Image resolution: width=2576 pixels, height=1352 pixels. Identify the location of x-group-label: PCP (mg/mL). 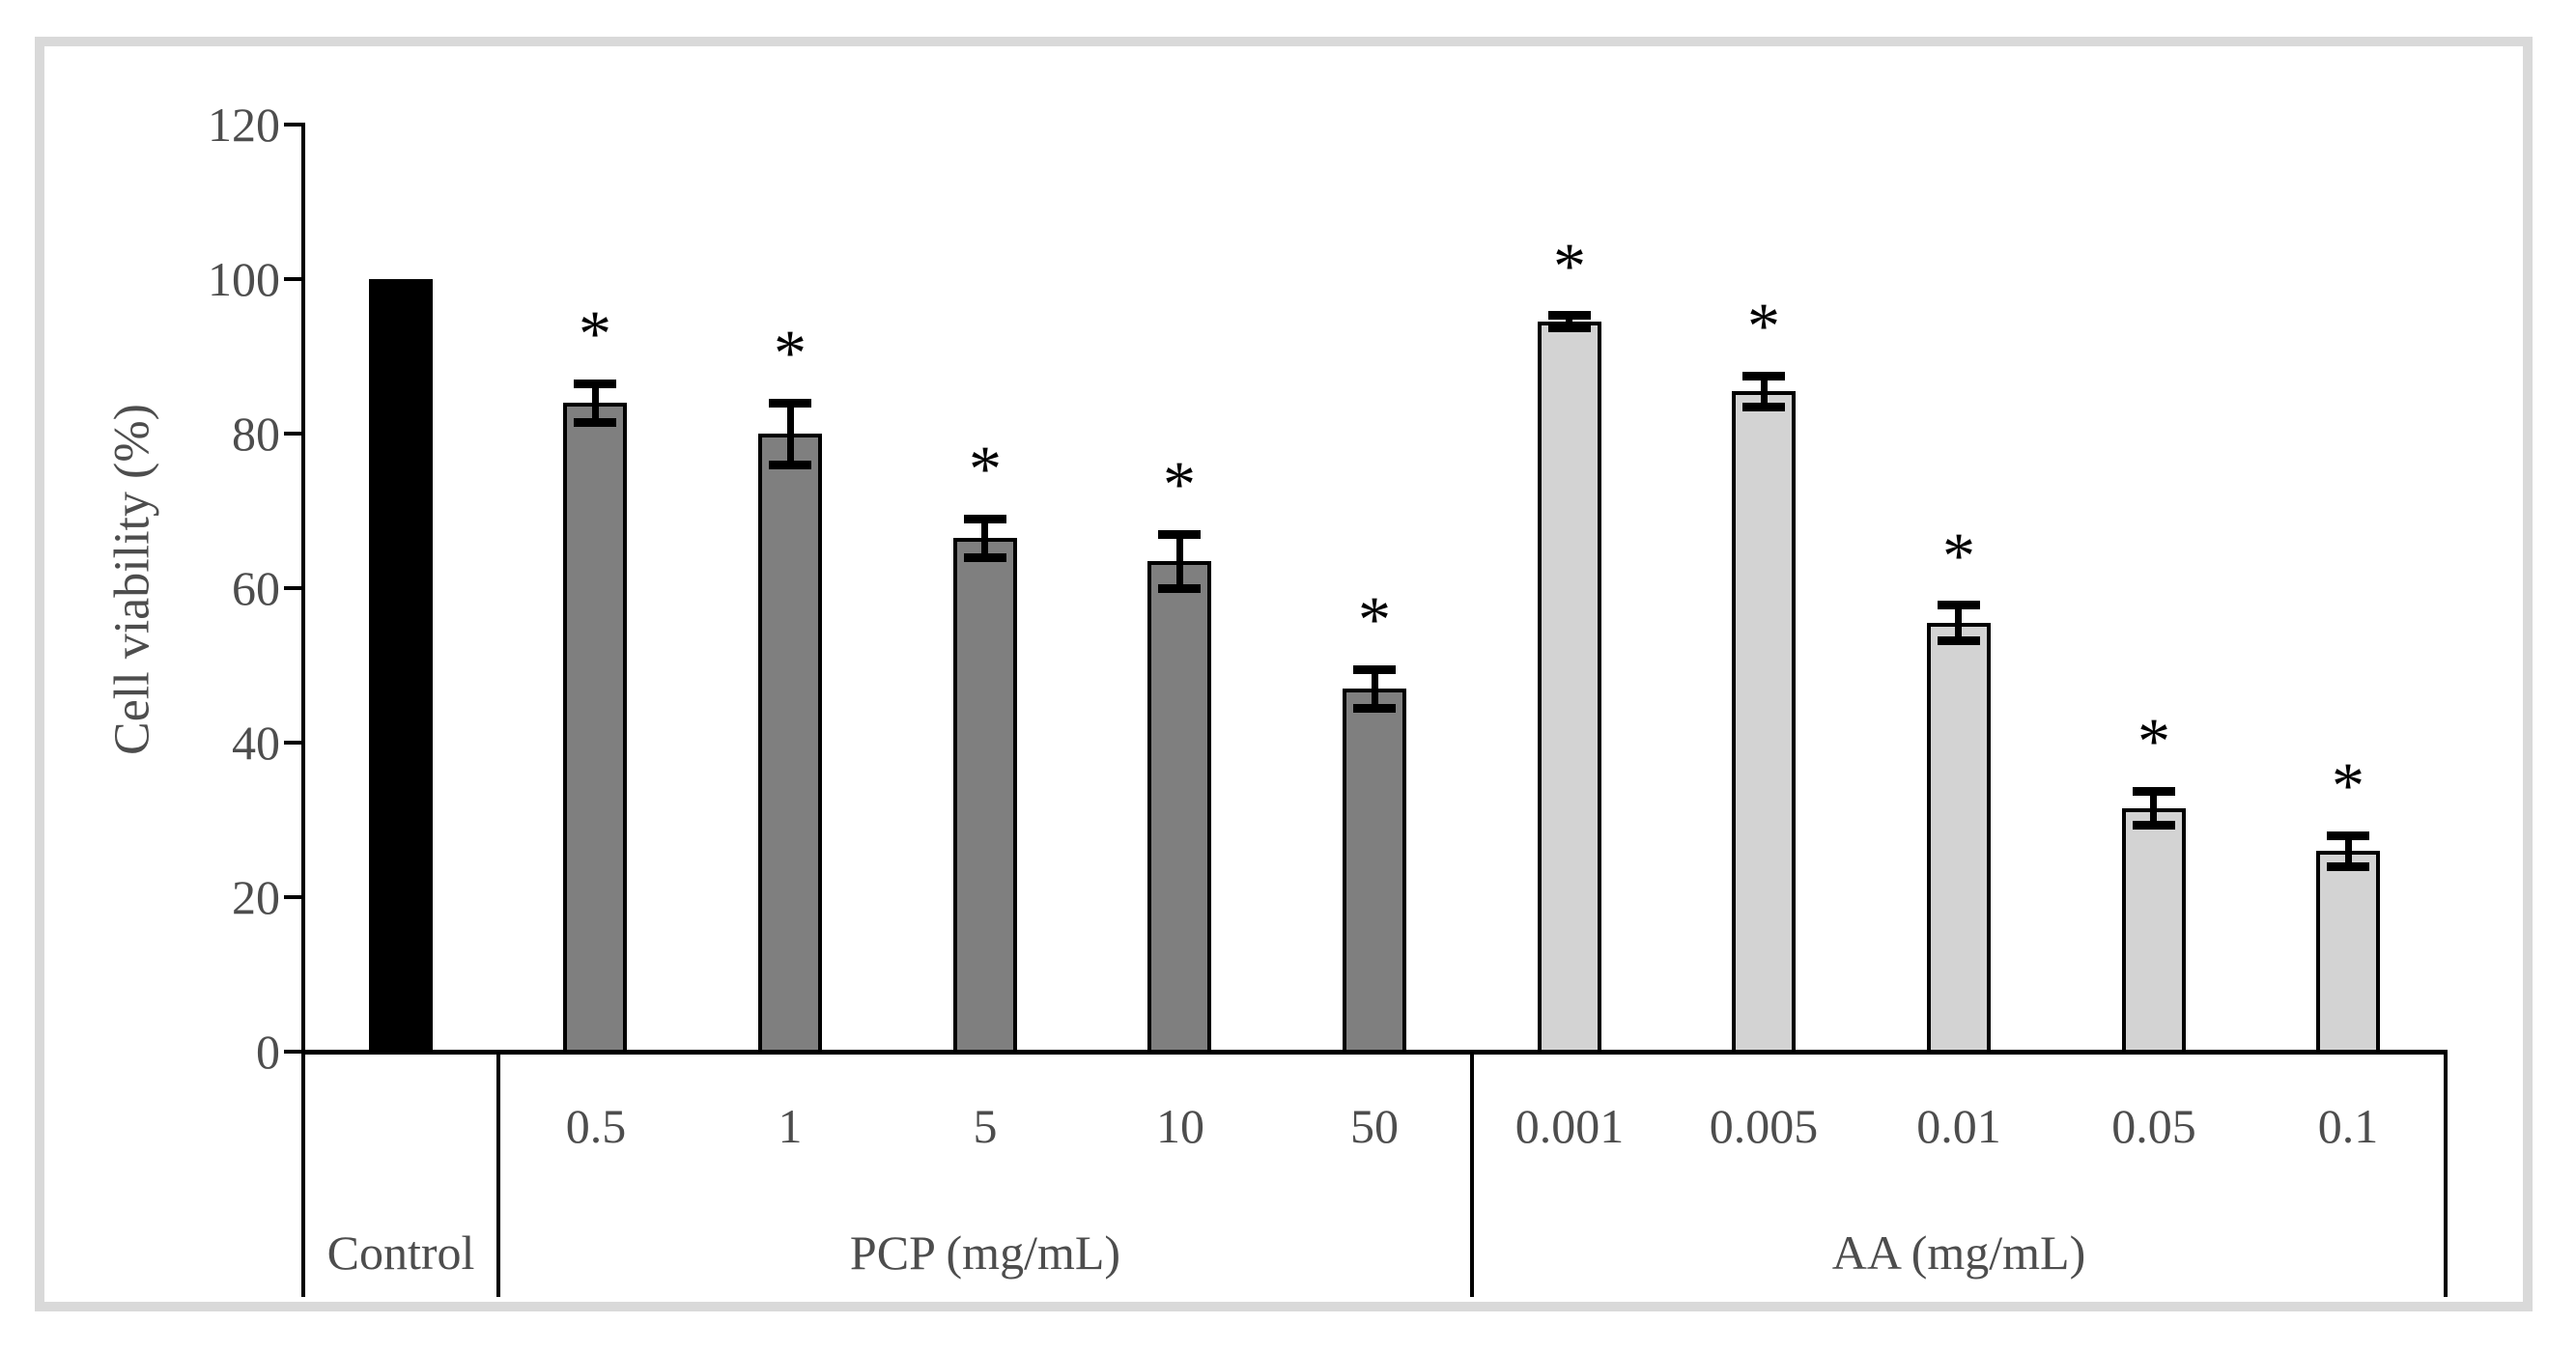
(985, 1252).